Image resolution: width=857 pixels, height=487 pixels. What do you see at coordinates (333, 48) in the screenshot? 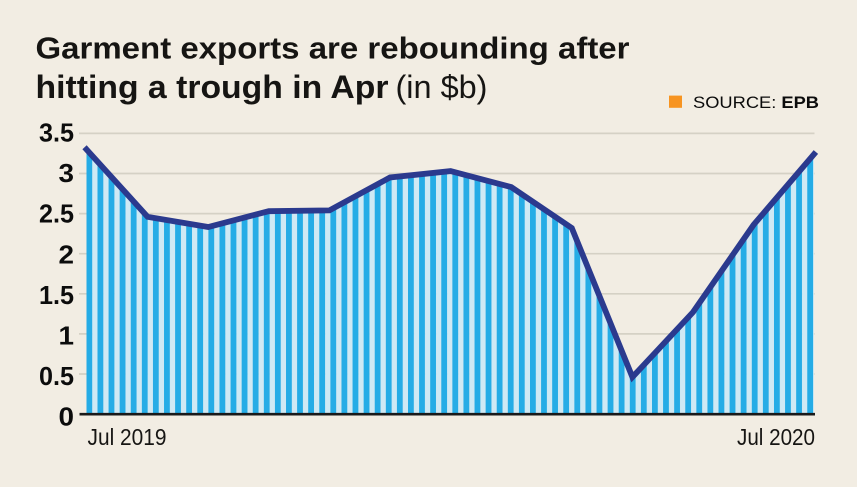
I see `svg-text:Garment exports are rebounding: Garment exports are rebounding after` at bounding box center [333, 48].